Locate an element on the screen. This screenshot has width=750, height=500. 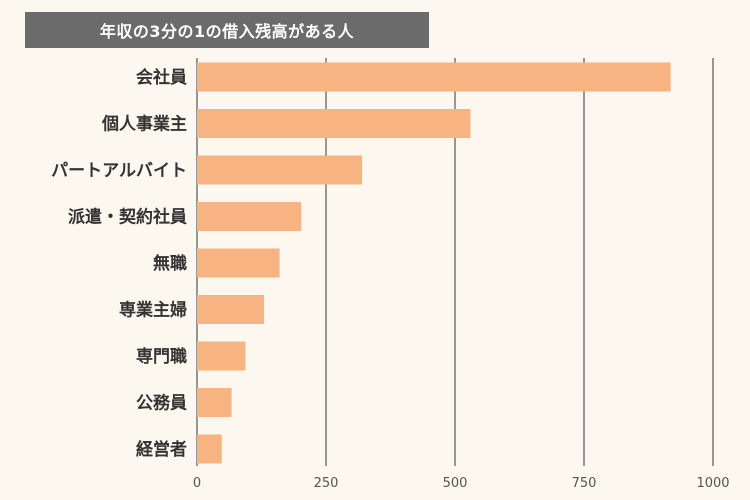
tick-label: 500 is located at coordinates (455, 483).